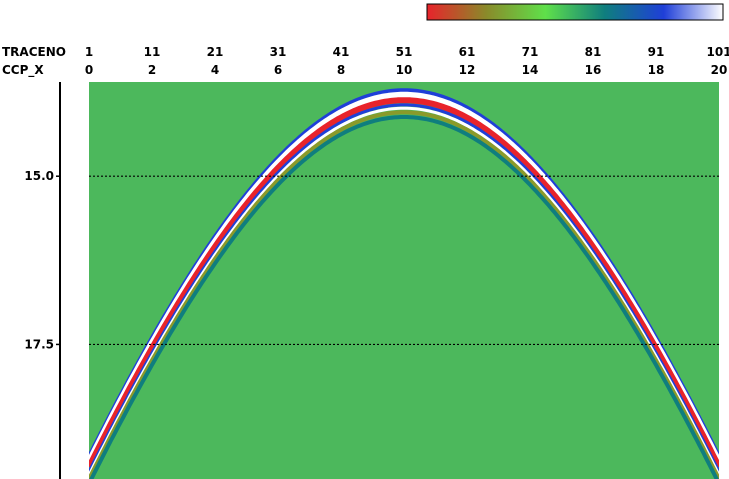 The width and height of the screenshot is (729, 479). What do you see at coordinates (89, 70) in the screenshot?
I see `ccp-x-tick-label: 0` at bounding box center [89, 70].